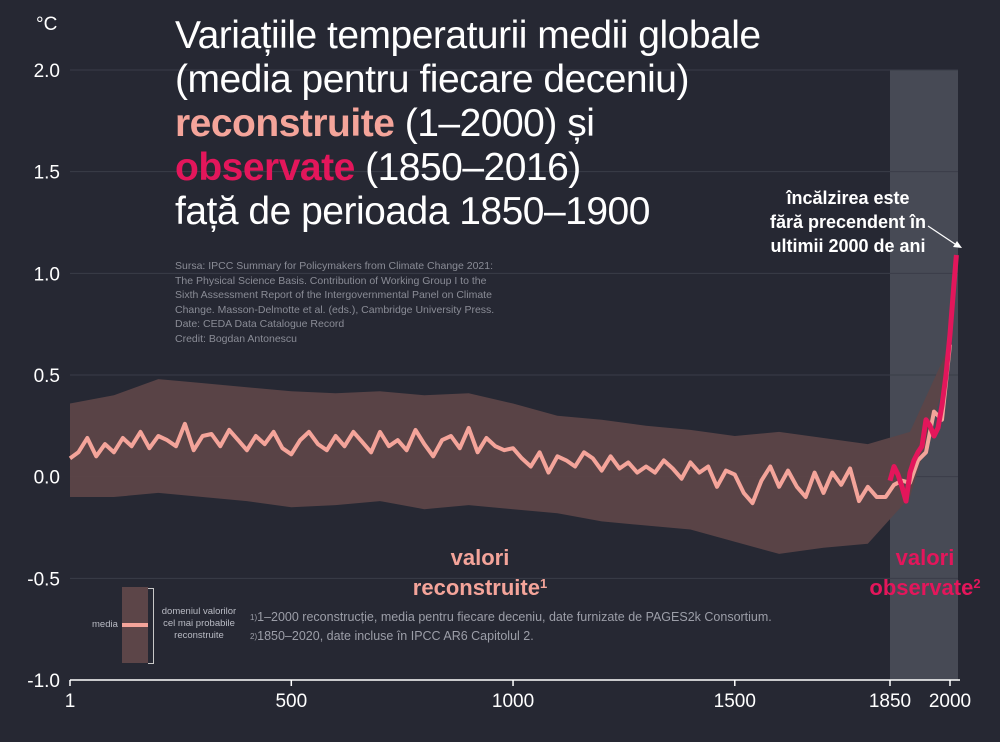 The image size is (1000, 742). I want to click on observed-label-text: observate, so click(921, 587).